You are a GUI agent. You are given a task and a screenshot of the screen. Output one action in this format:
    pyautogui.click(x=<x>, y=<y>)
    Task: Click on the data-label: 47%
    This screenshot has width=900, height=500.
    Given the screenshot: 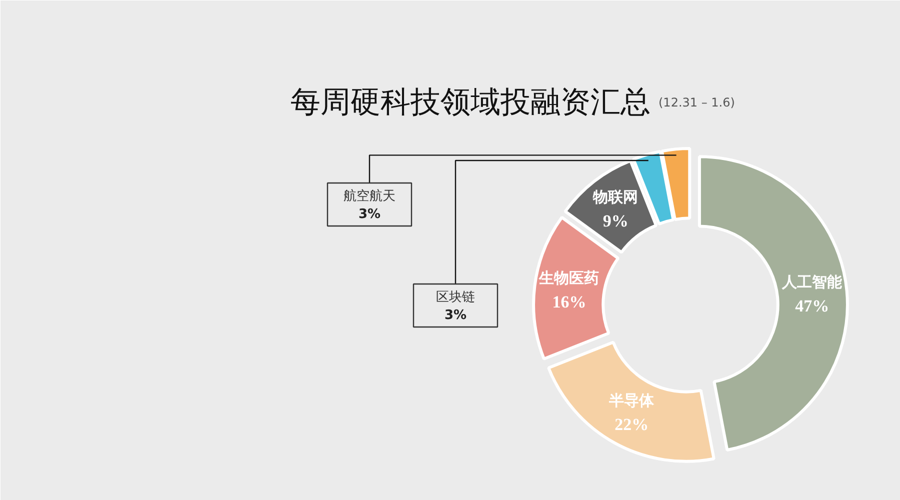 What is the action you would take?
    pyautogui.click(x=812, y=306)
    